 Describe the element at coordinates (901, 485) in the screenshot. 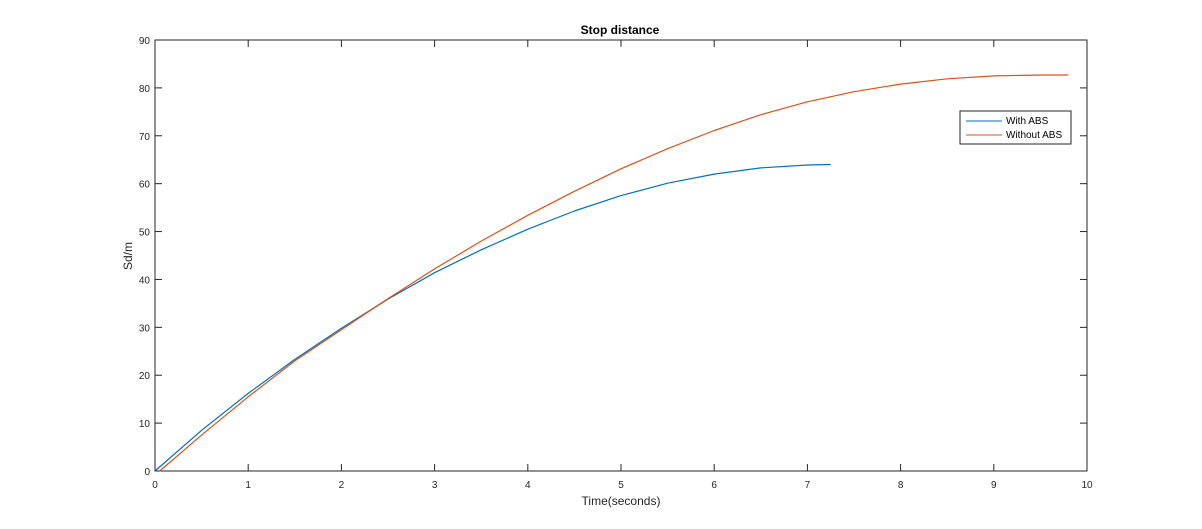

I see `x-tick-label: 8` at that location.